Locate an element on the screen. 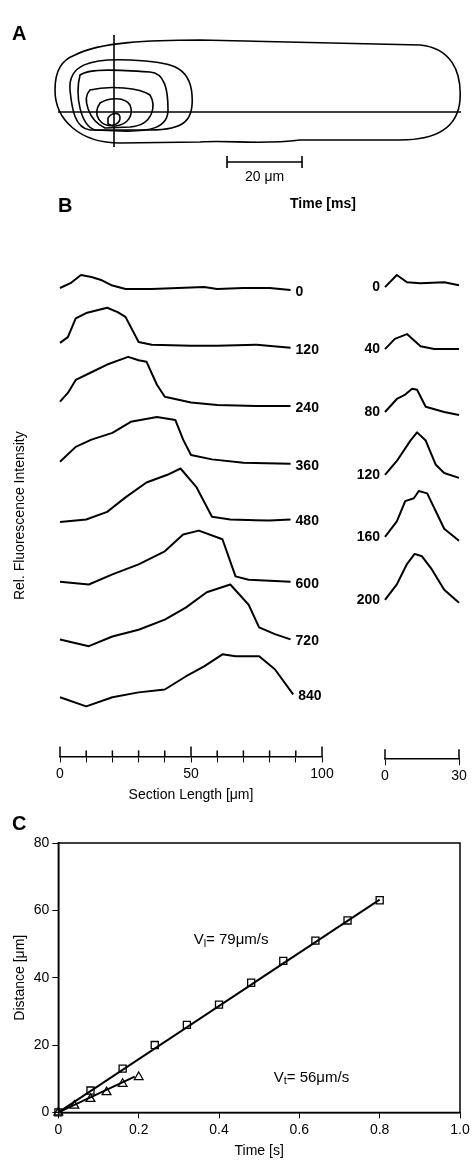 The height and width of the screenshot is (1166, 474). y-axis-title: Distance [μm] is located at coordinates (19, 977).